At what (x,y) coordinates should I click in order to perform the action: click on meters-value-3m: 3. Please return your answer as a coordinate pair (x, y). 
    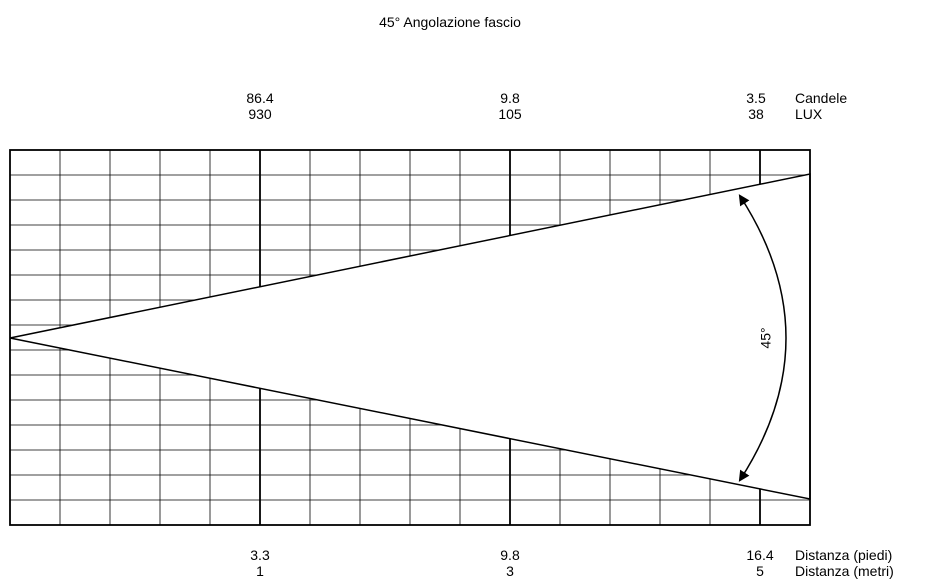
    Looking at the image, I should click on (510, 571).